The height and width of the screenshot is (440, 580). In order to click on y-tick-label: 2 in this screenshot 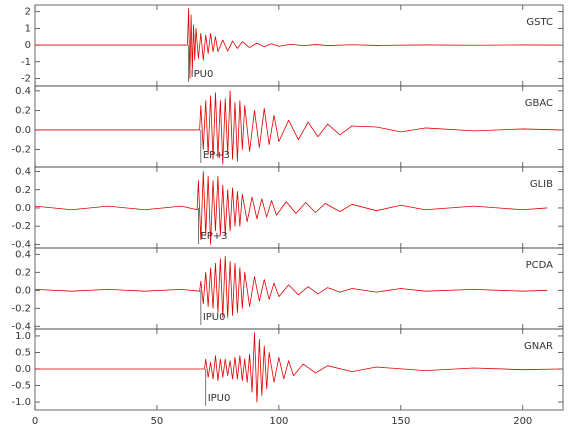, I will do `click(28, 12)`.